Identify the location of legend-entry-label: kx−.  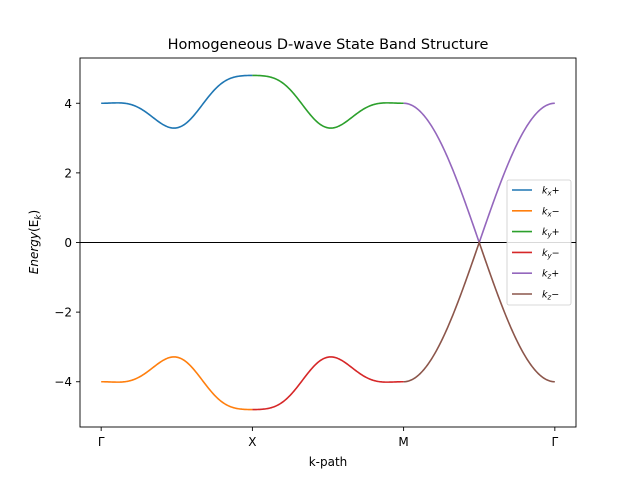
(551, 212).